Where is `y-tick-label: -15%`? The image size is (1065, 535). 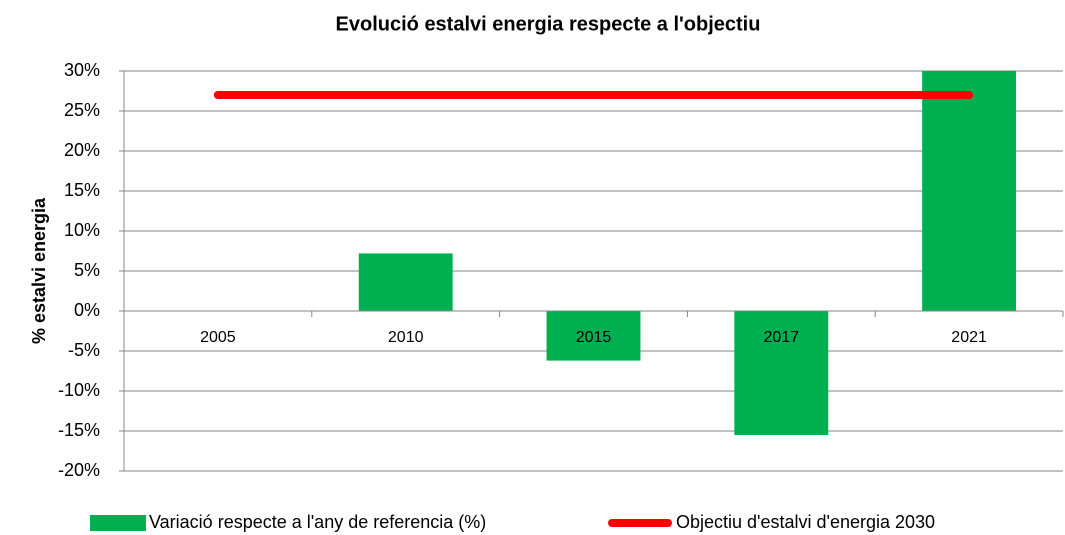
y-tick-label: -15% is located at coordinates (79, 430).